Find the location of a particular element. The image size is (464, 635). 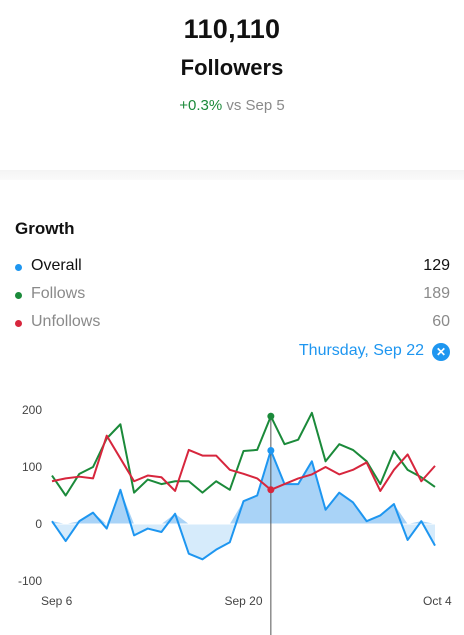

growth-title: Growth is located at coordinates (45, 228).